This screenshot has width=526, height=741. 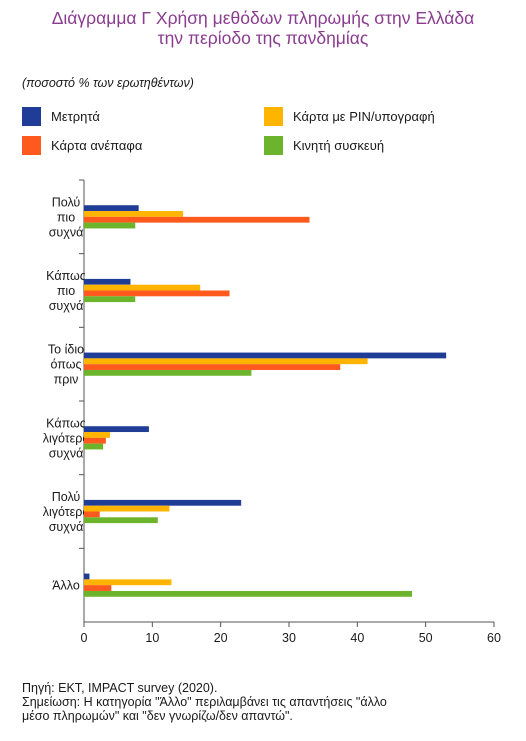 I want to click on legend-item-contactless: Κάρτα ανέπαφα, so click(x=82, y=145).